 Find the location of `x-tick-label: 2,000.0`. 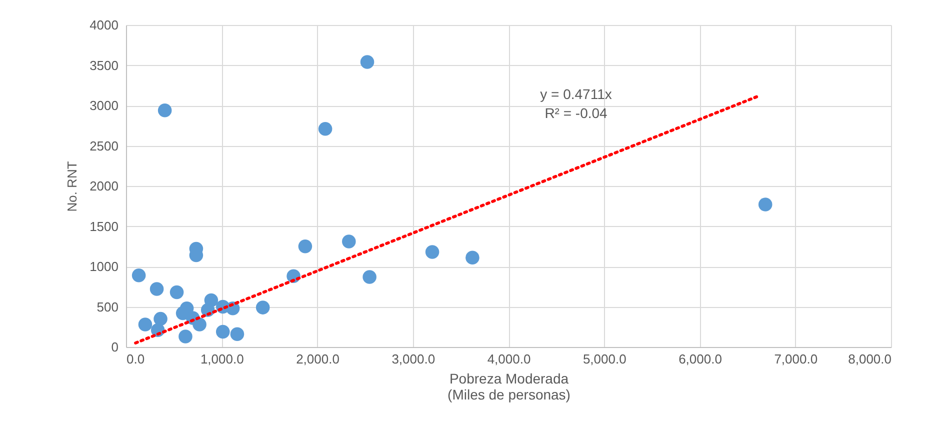

x-tick-label: 2,000.0 is located at coordinates (318, 359).